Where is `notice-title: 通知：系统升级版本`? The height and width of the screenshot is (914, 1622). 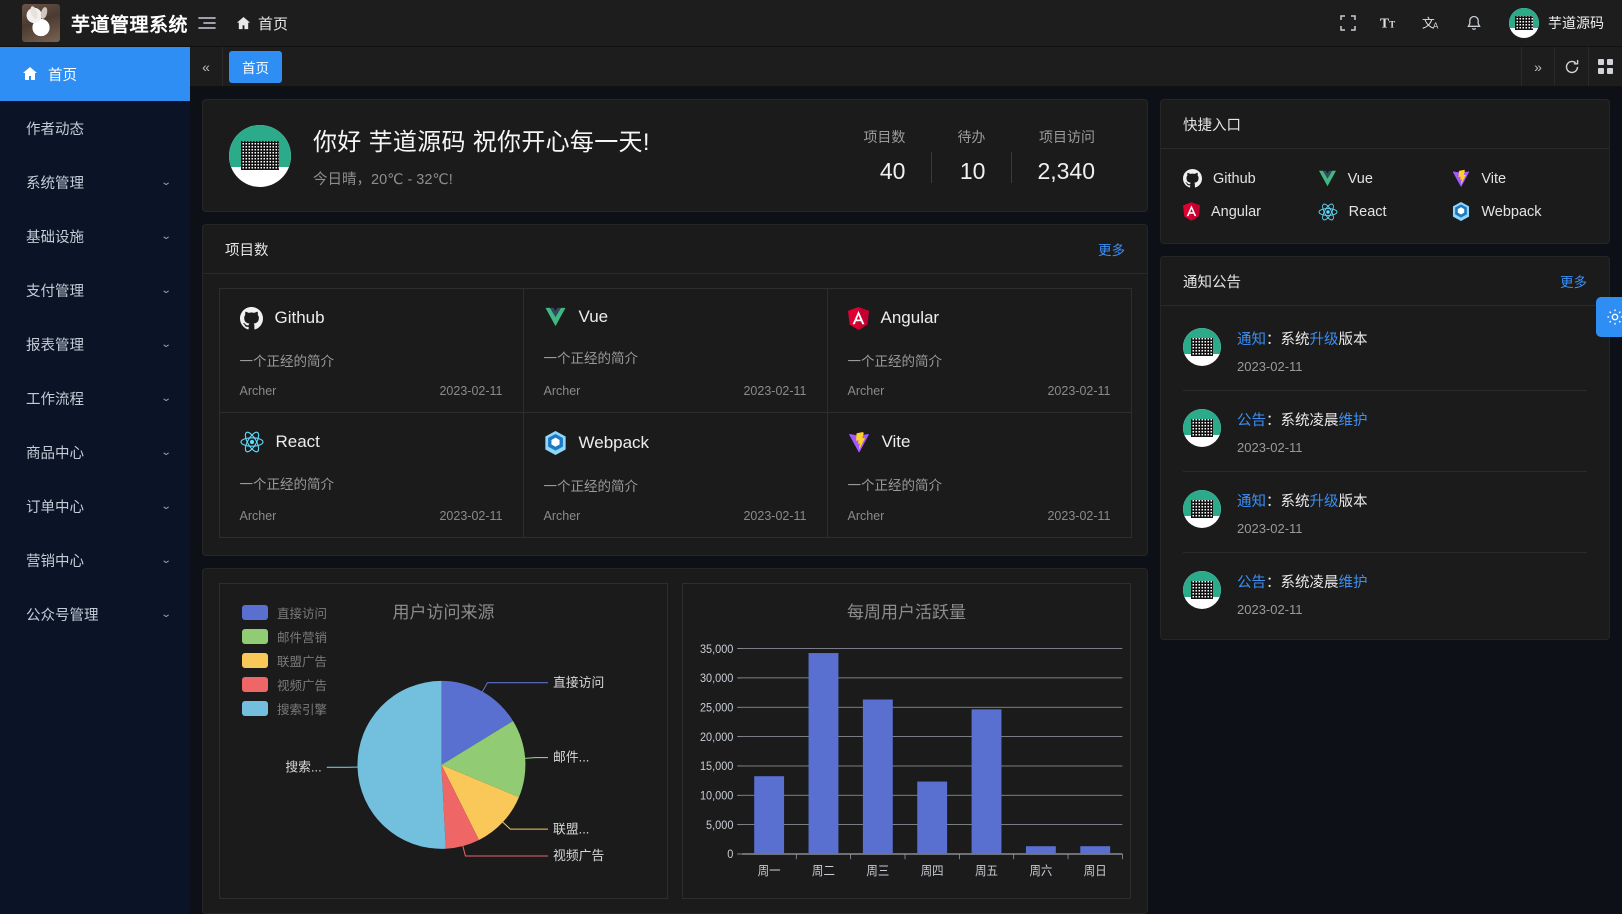 notice-title: 通知：系统升级版本 is located at coordinates (1412, 338).